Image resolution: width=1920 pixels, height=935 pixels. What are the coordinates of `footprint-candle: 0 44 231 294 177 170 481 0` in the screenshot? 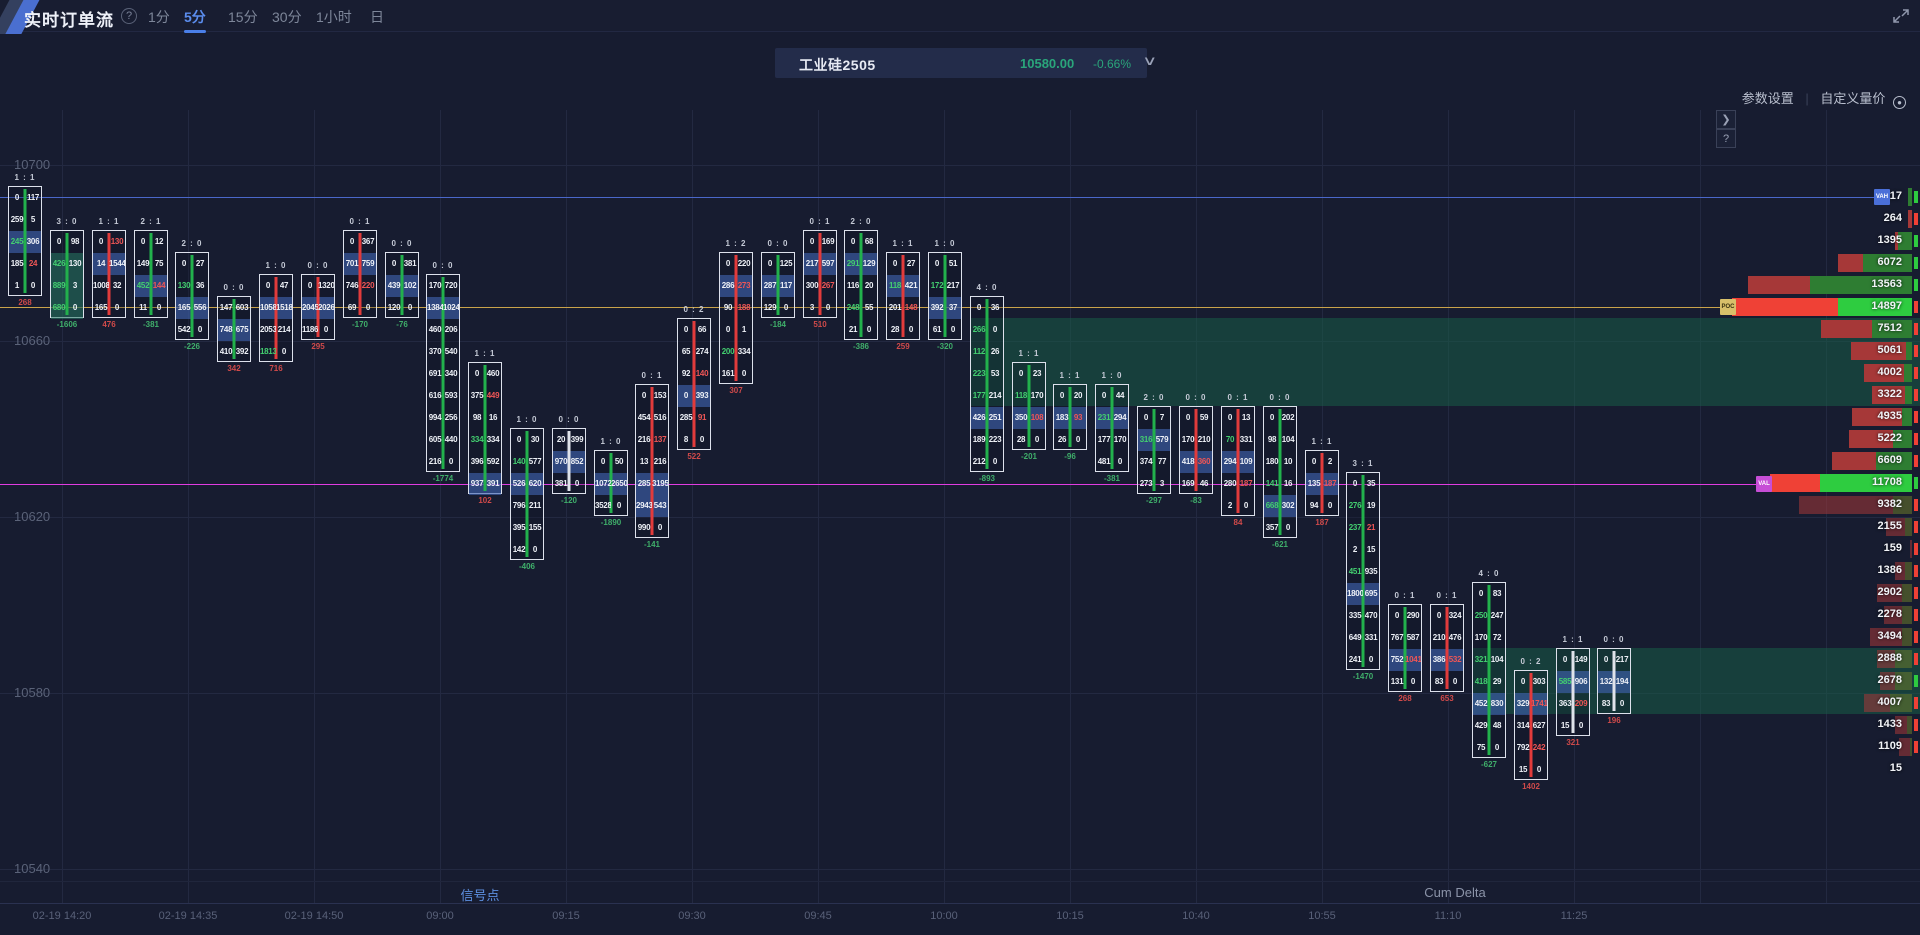 It's located at (1112, 428).